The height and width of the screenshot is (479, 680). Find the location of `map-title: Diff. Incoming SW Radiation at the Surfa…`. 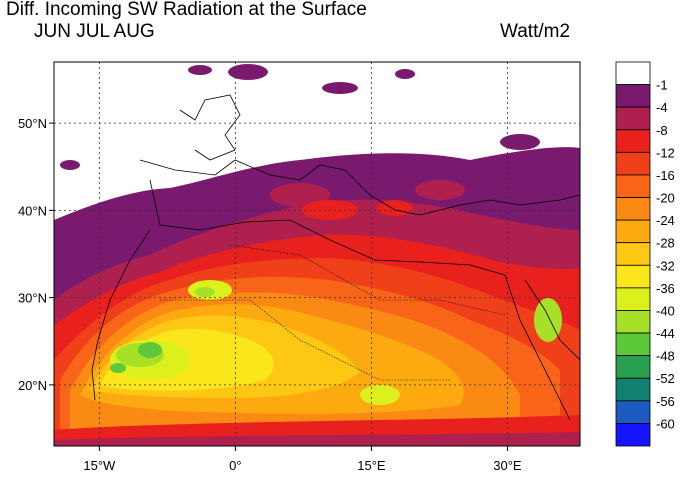

map-title: Diff. Incoming SW Radiation at the Surfa… is located at coordinates (186, 10).